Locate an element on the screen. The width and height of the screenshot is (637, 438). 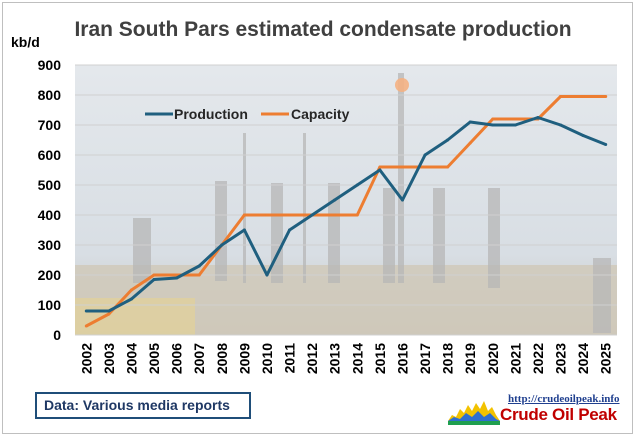
x-tick-label: 2011 is located at coordinates (290, 358).